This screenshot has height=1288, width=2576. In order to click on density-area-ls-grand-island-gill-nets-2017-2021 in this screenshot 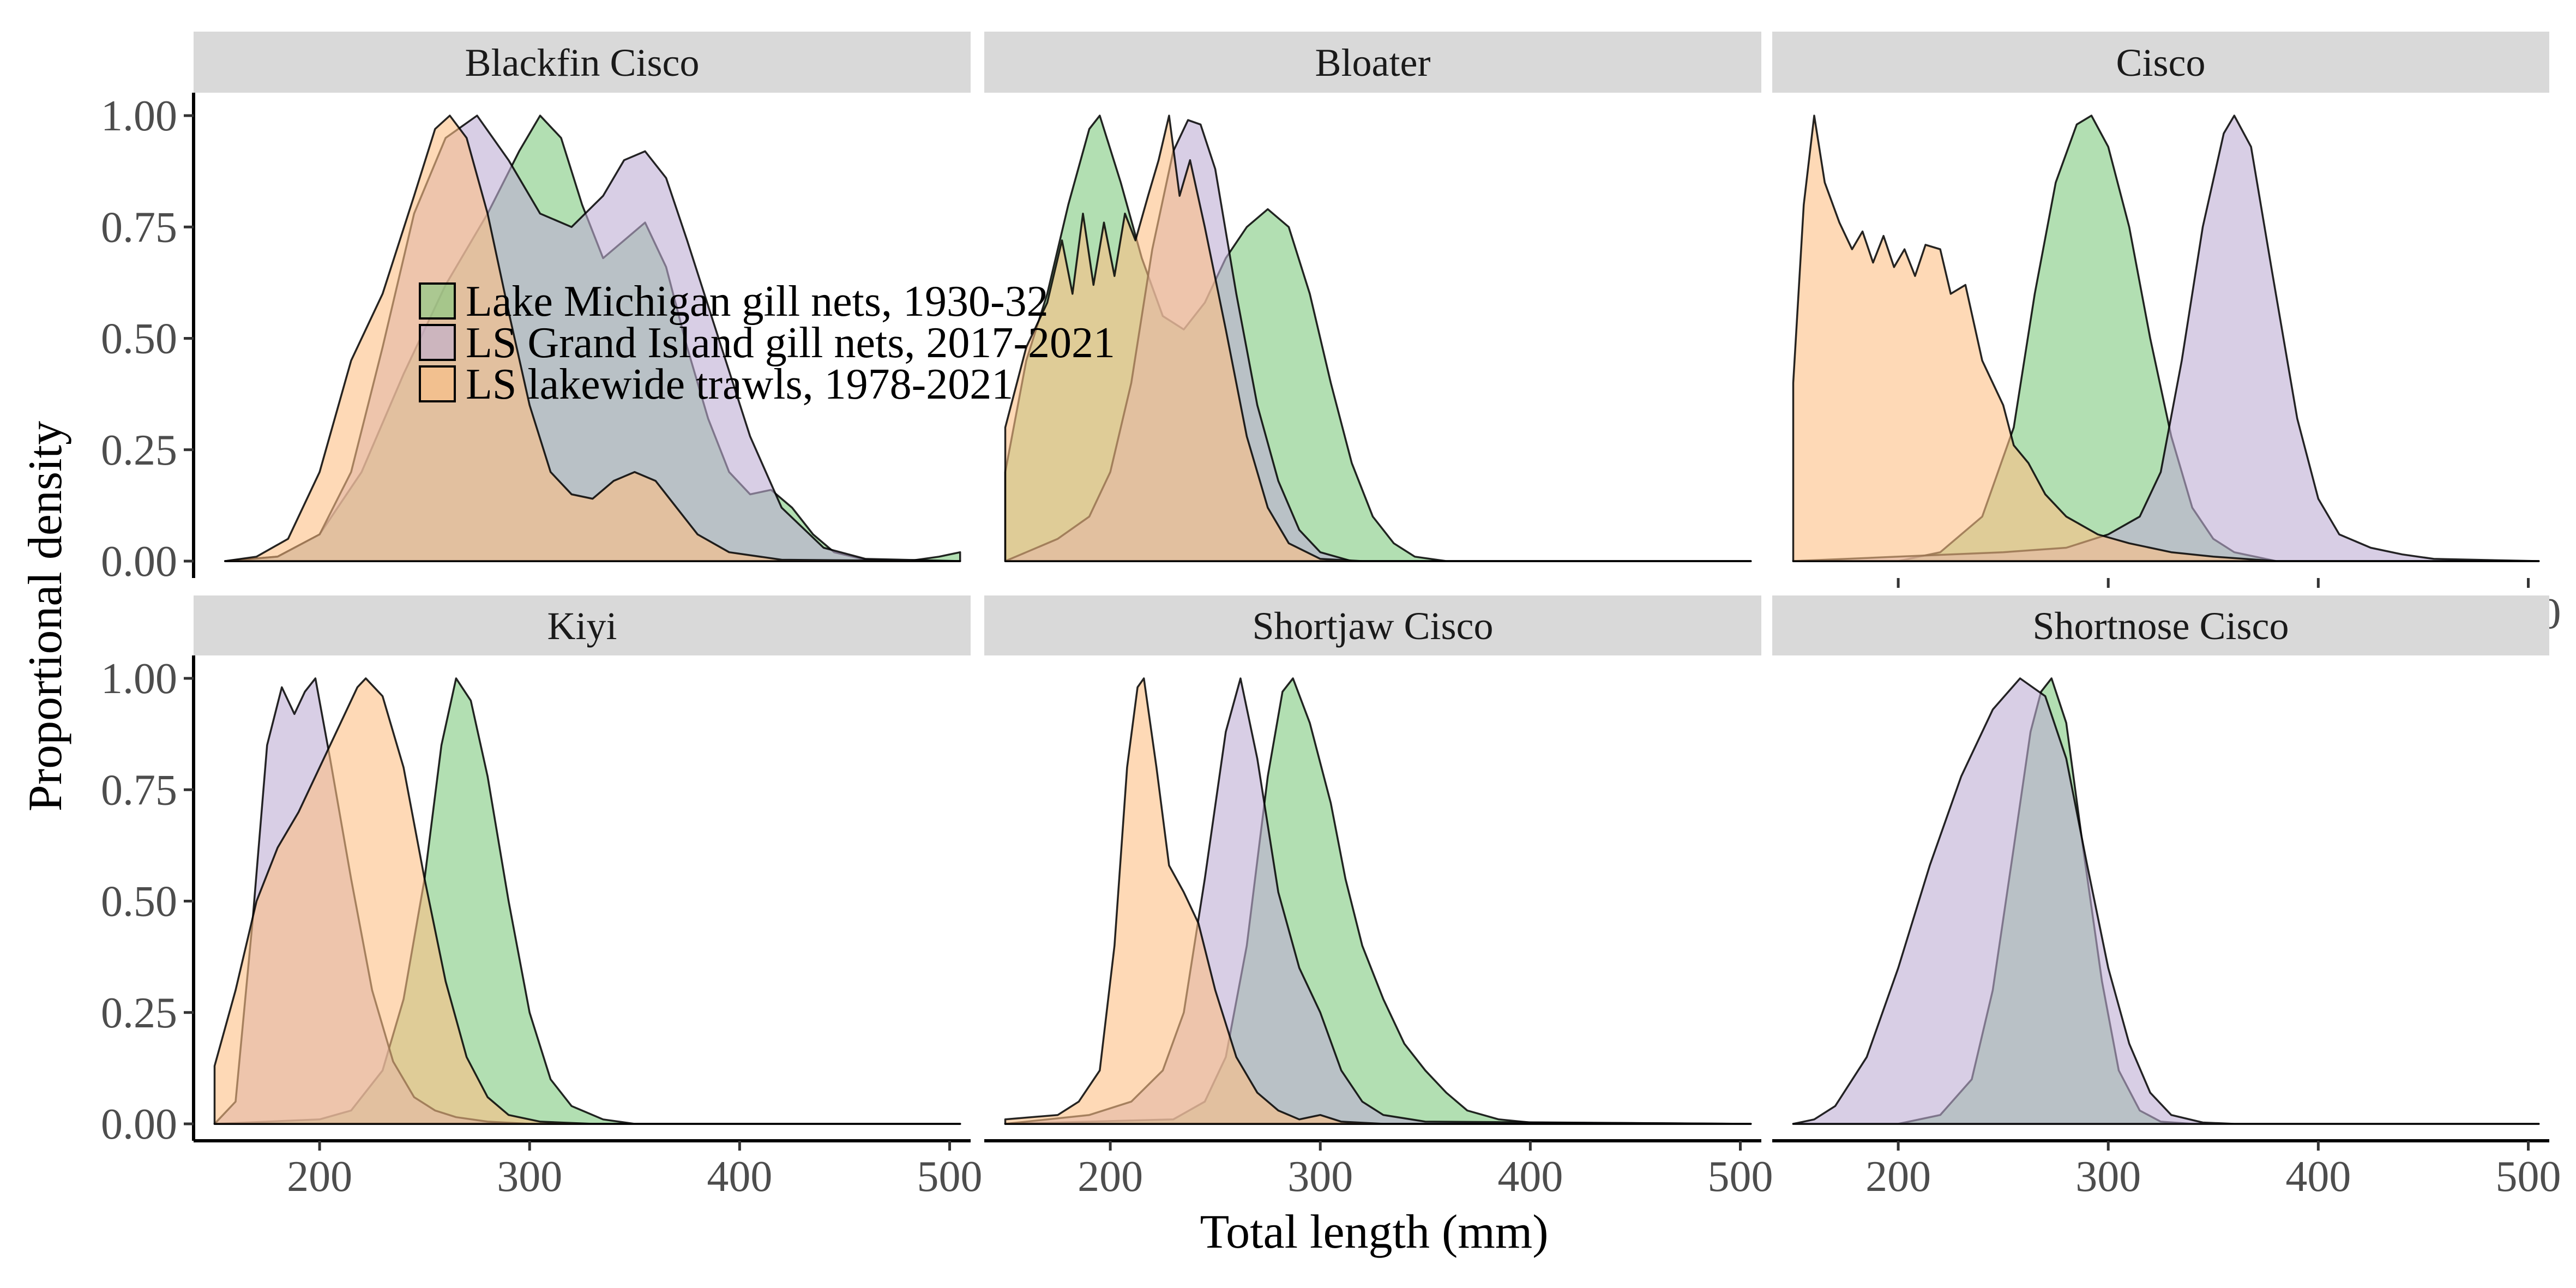, I will do `click(2166, 901)`.